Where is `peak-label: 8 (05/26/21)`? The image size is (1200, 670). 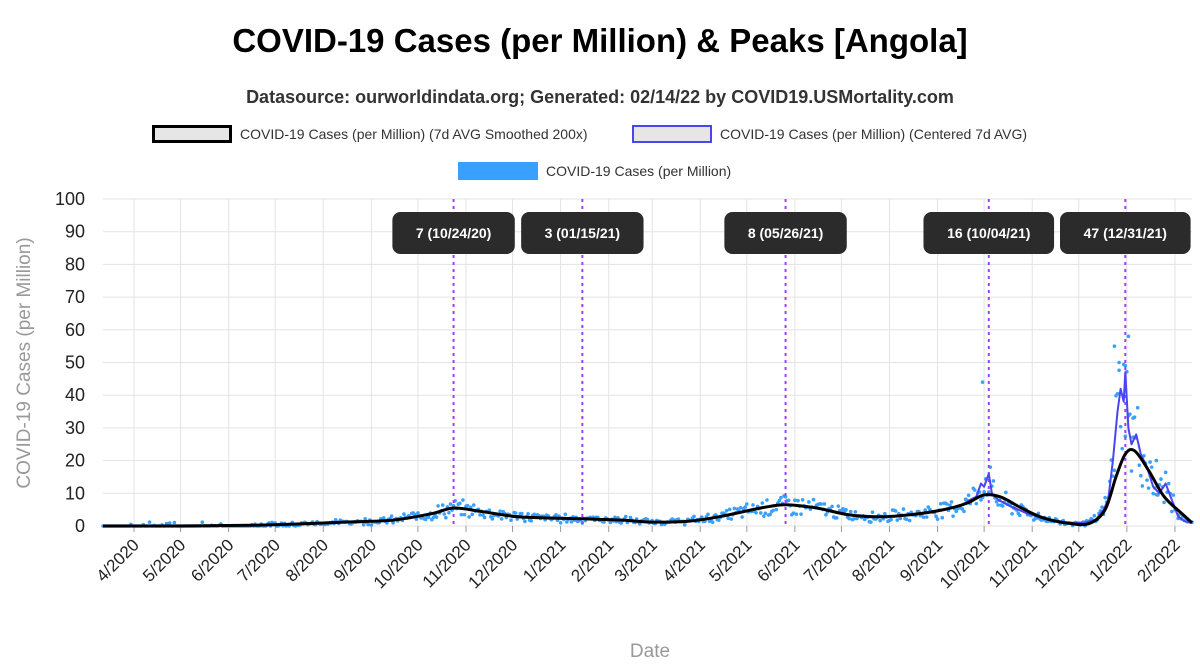 peak-label: 8 (05/26/21) is located at coordinates (786, 233).